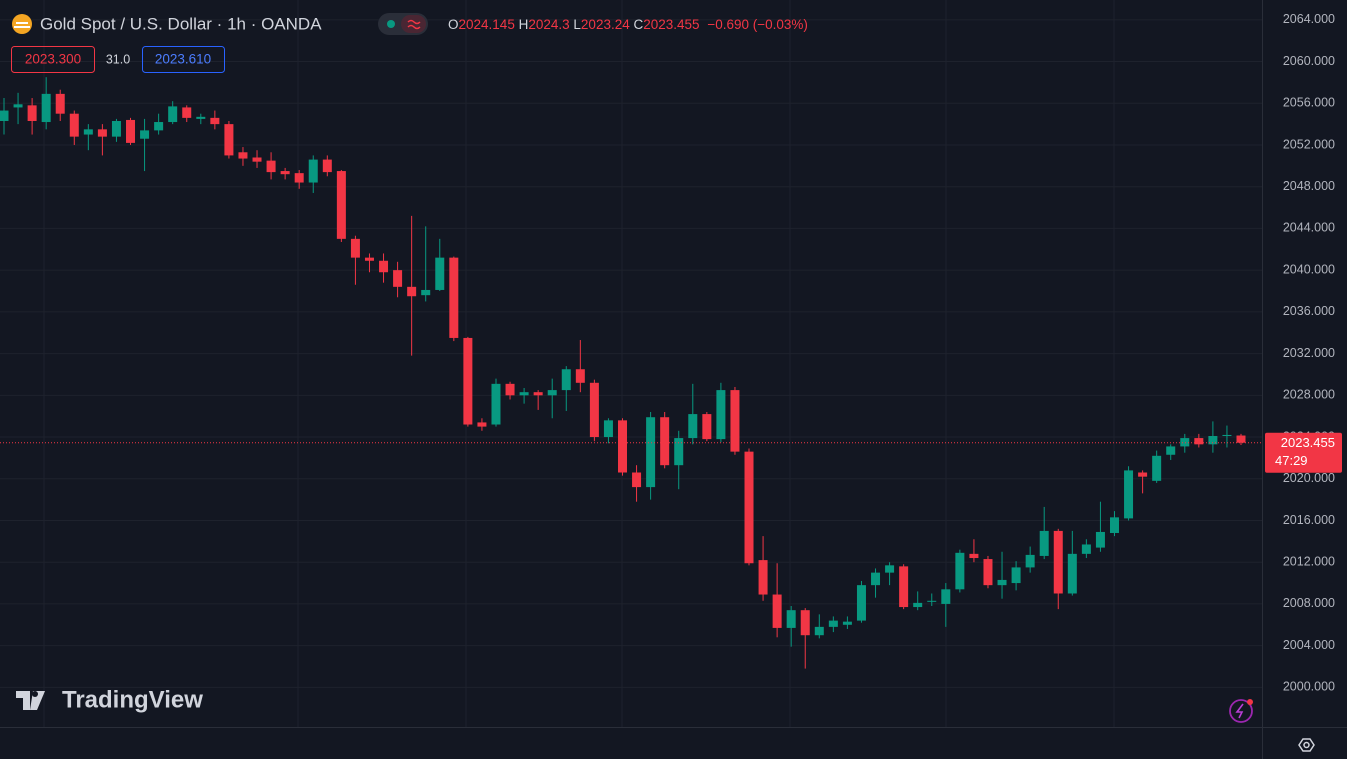 The width and height of the screenshot is (1347, 759). Describe the element at coordinates (1309, 228) in the screenshot. I see `y-tick-label: 2044.000` at that location.